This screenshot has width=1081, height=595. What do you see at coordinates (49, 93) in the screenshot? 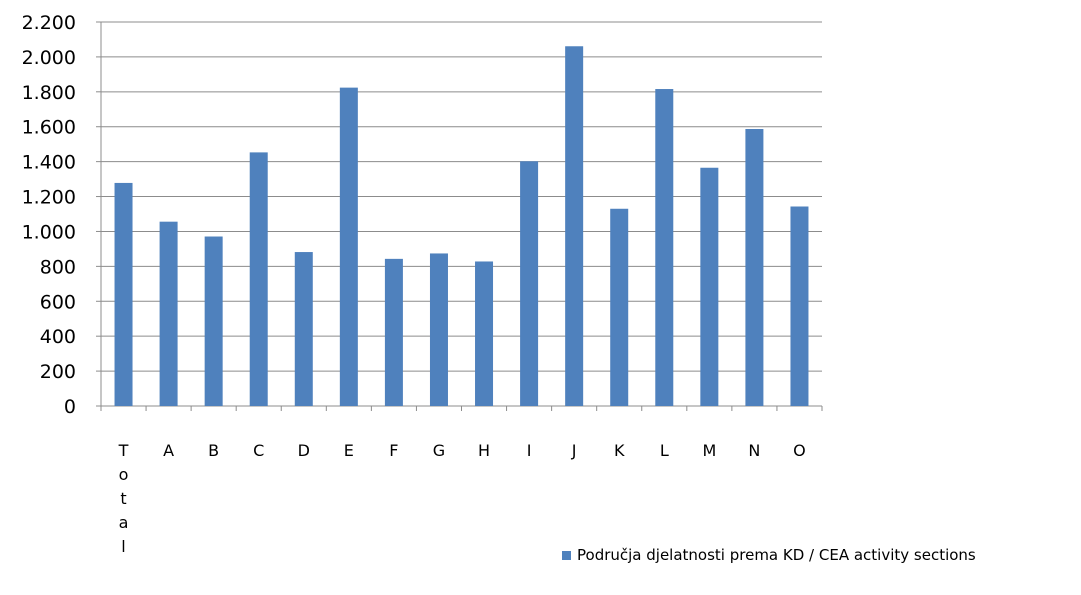
I see `y-tick-label: 1.800` at bounding box center [49, 93].